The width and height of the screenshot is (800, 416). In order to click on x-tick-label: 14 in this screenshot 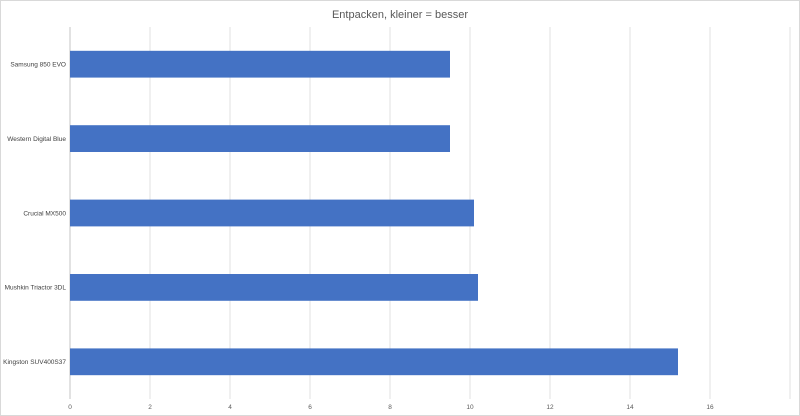, I will do `click(630, 407)`.